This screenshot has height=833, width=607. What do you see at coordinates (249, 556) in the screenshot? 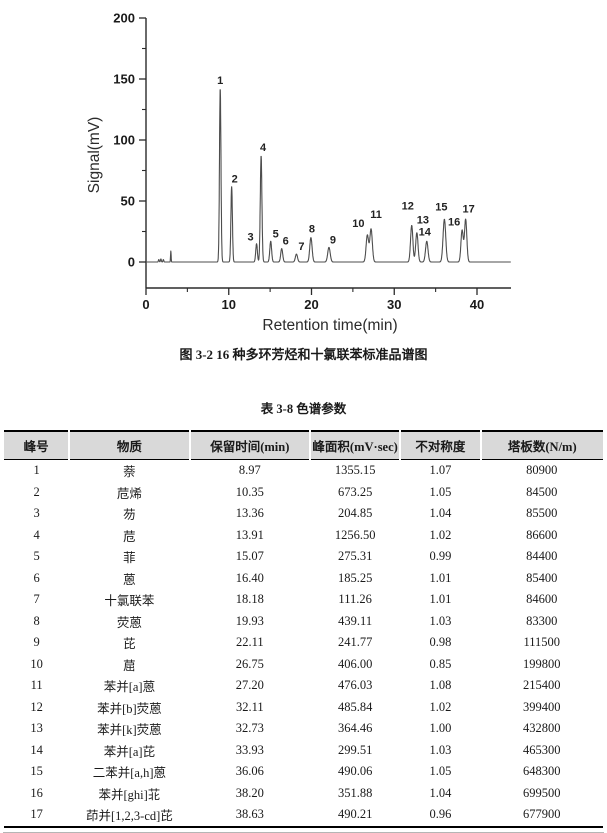
I see `table-cell: 15.07` at bounding box center [249, 556].